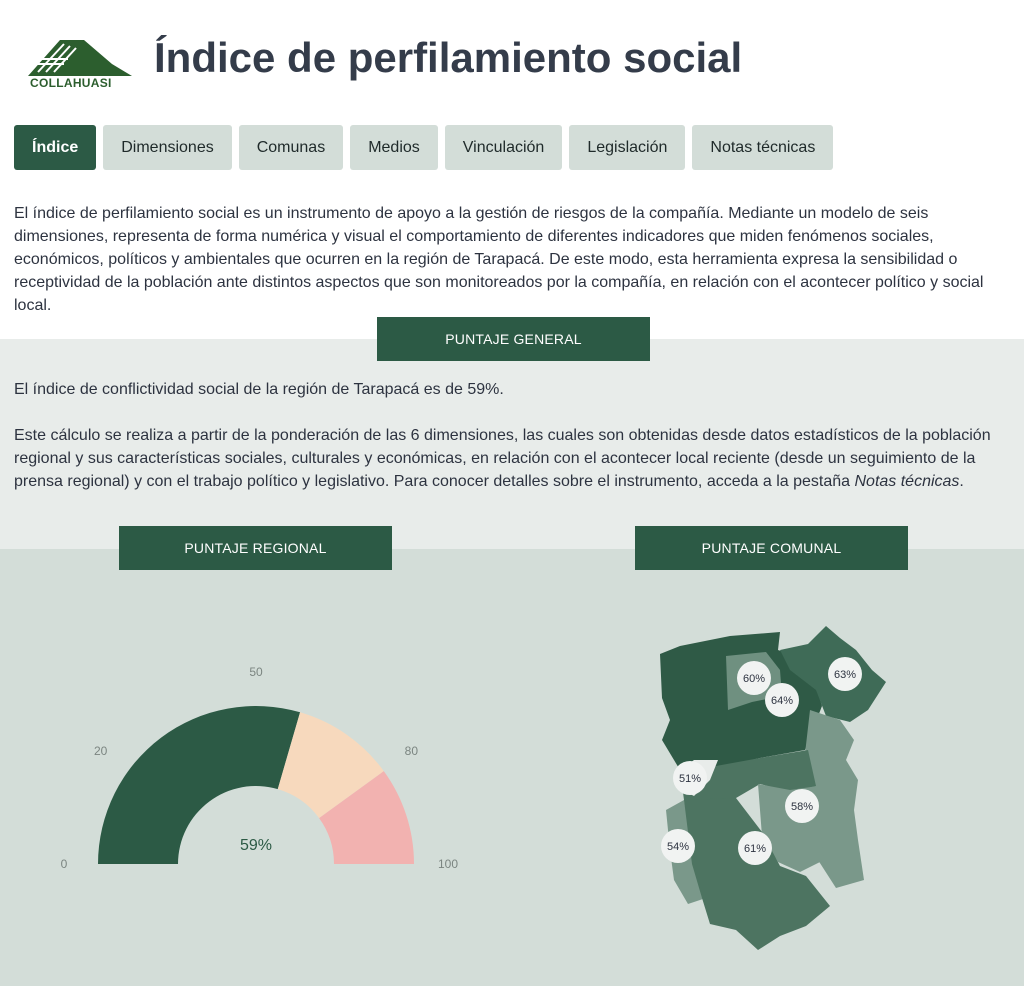  I want to click on map-score-text: 54%, so click(678, 847).